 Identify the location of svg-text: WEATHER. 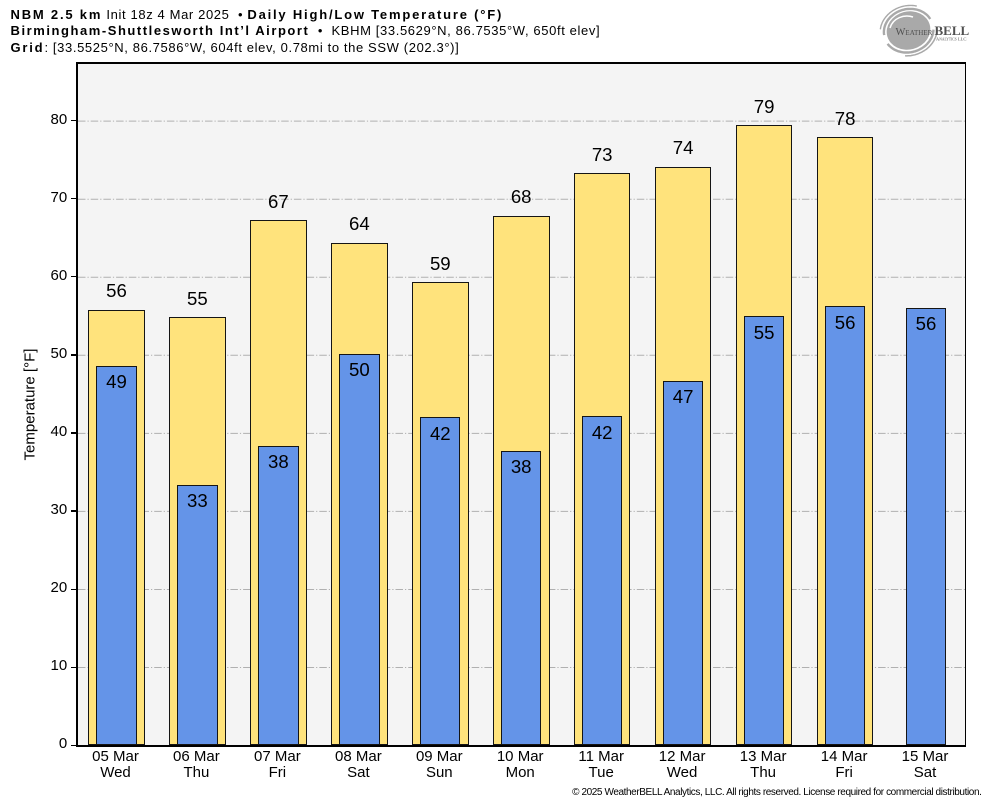
(914, 32).